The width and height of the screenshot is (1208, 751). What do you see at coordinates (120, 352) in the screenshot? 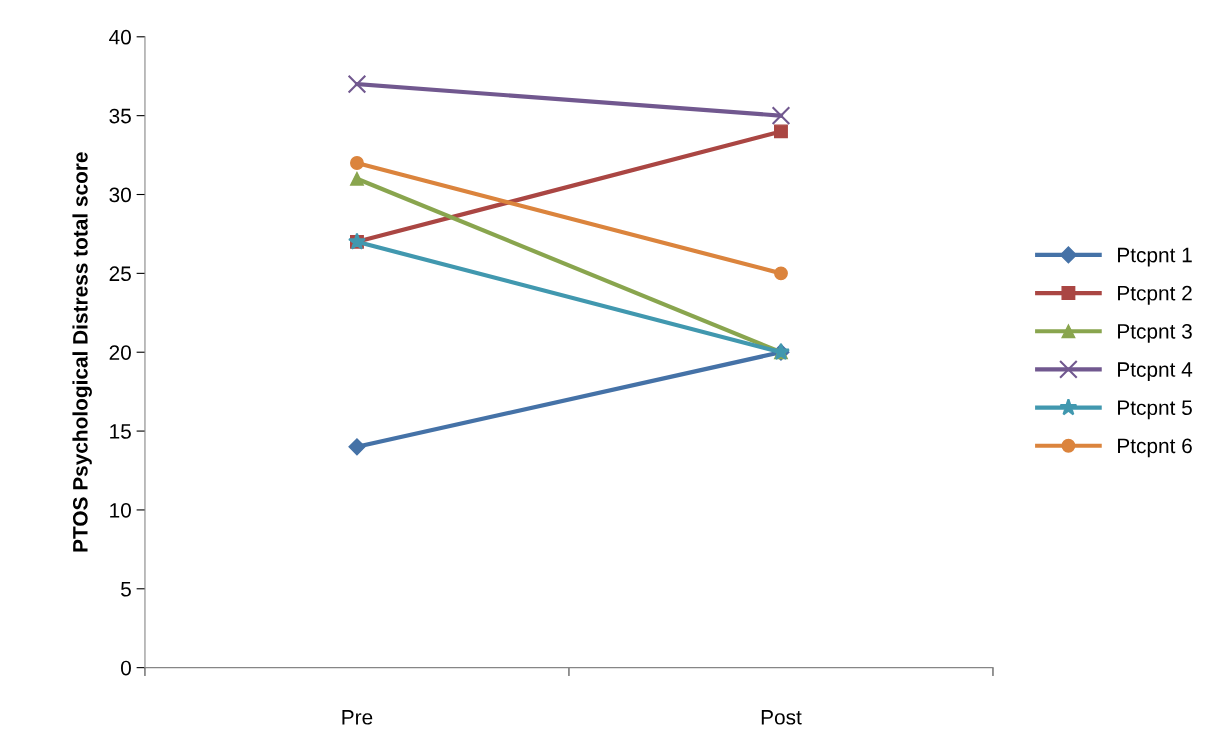
I see `y-tick-label: 20` at bounding box center [120, 352].